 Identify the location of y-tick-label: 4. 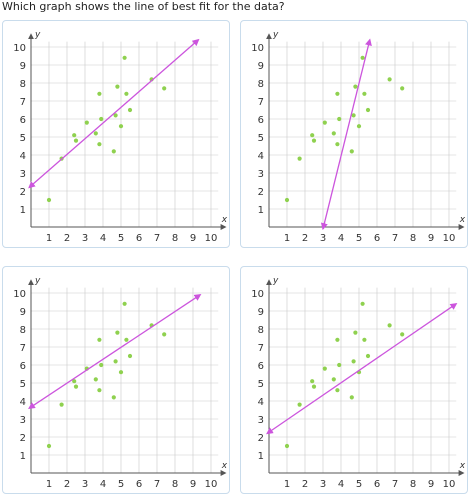
(261, 156).